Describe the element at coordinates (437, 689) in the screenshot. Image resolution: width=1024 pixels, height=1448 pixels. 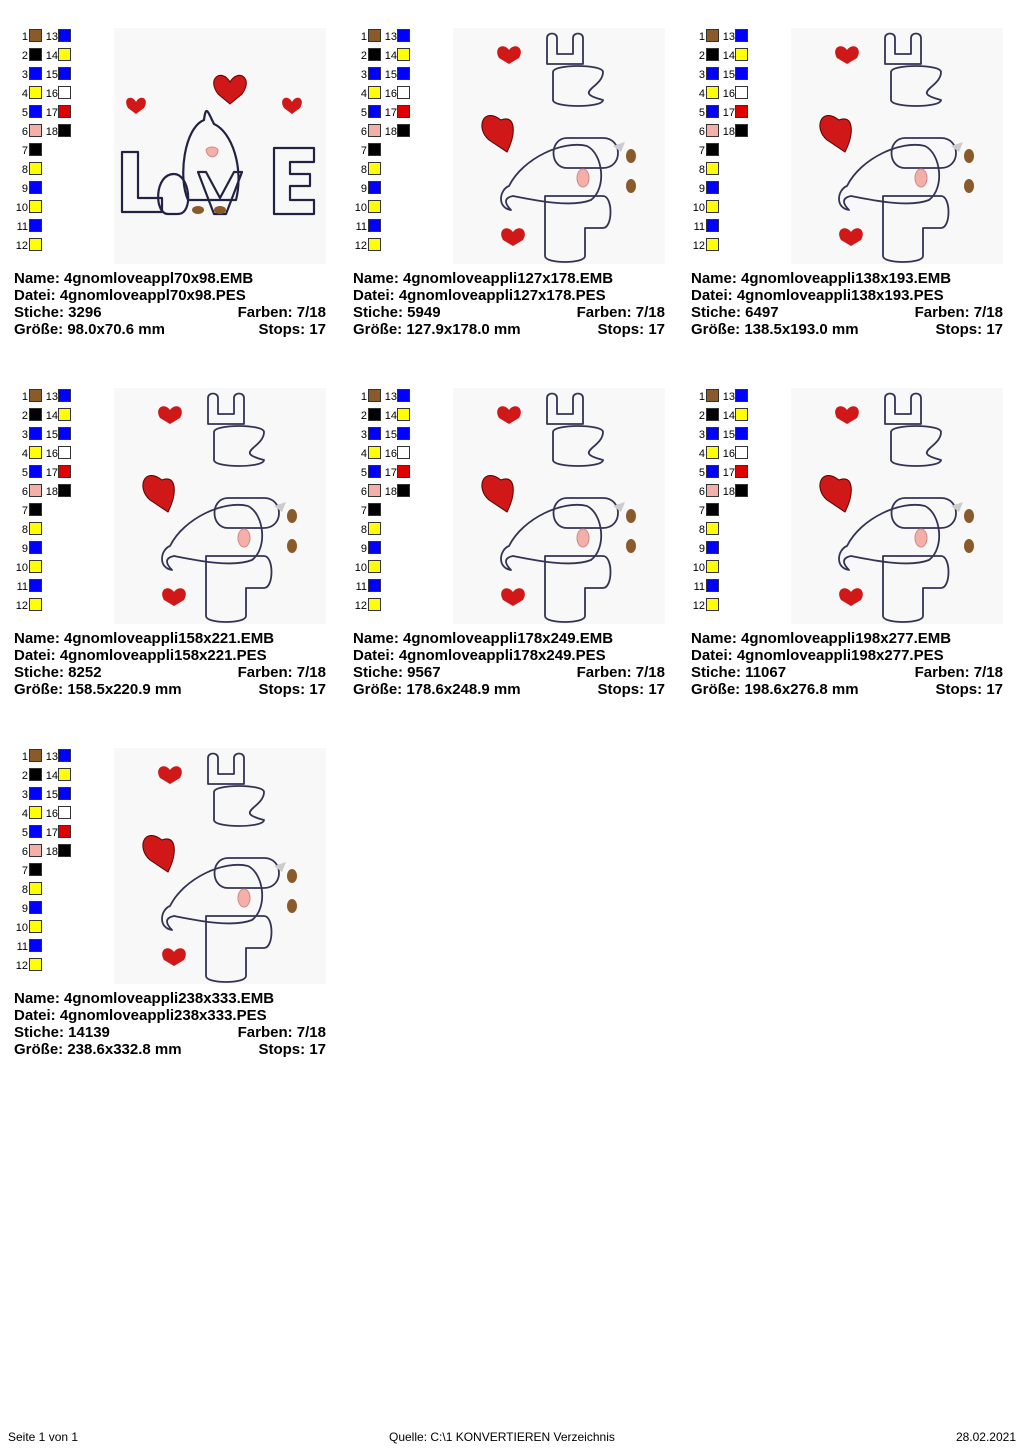
I see `design-size-value: Größe: 178.6x248.9 mm` at that location.